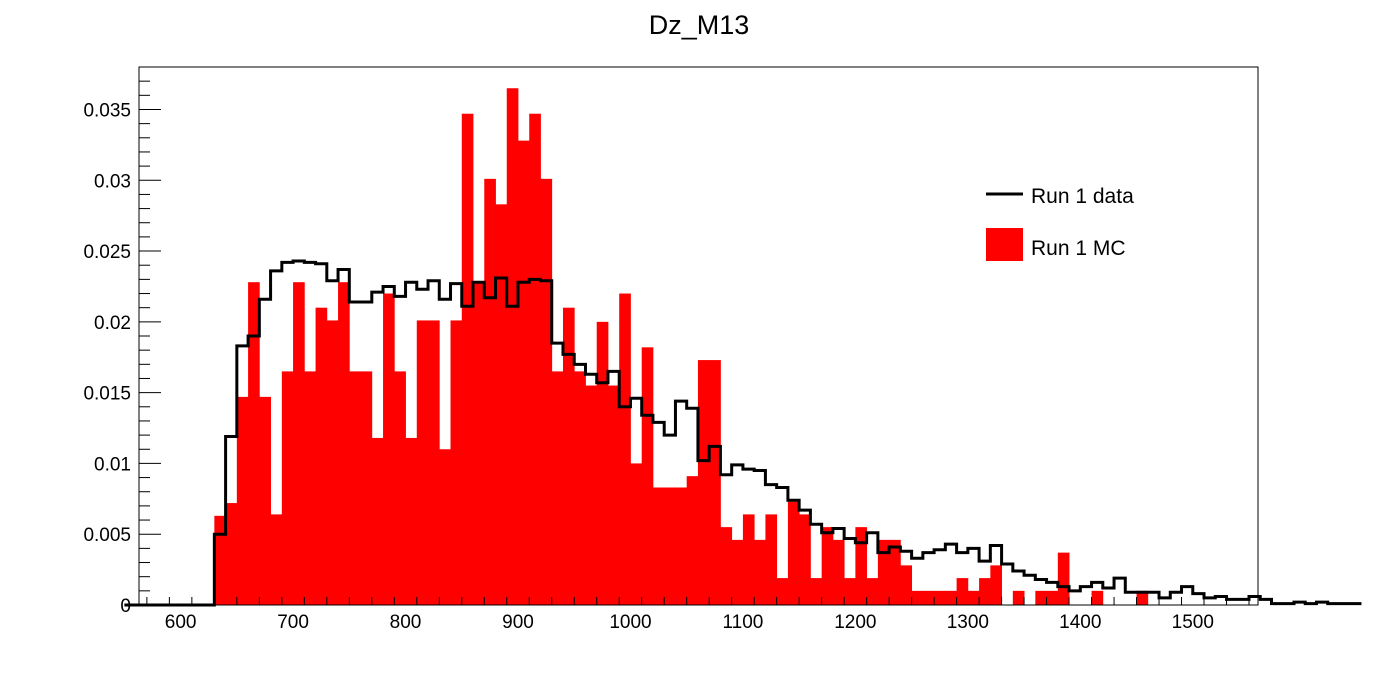 The width and height of the screenshot is (1398, 673). I want to click on x-axis: 600 700 800 900 1000 1100 1200 1300 1400 1500, so click(698, 615).